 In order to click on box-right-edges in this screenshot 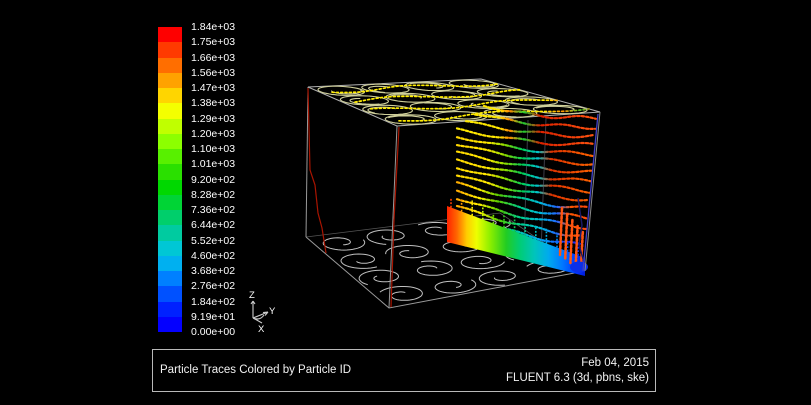, I will do `click(591, 191)`.